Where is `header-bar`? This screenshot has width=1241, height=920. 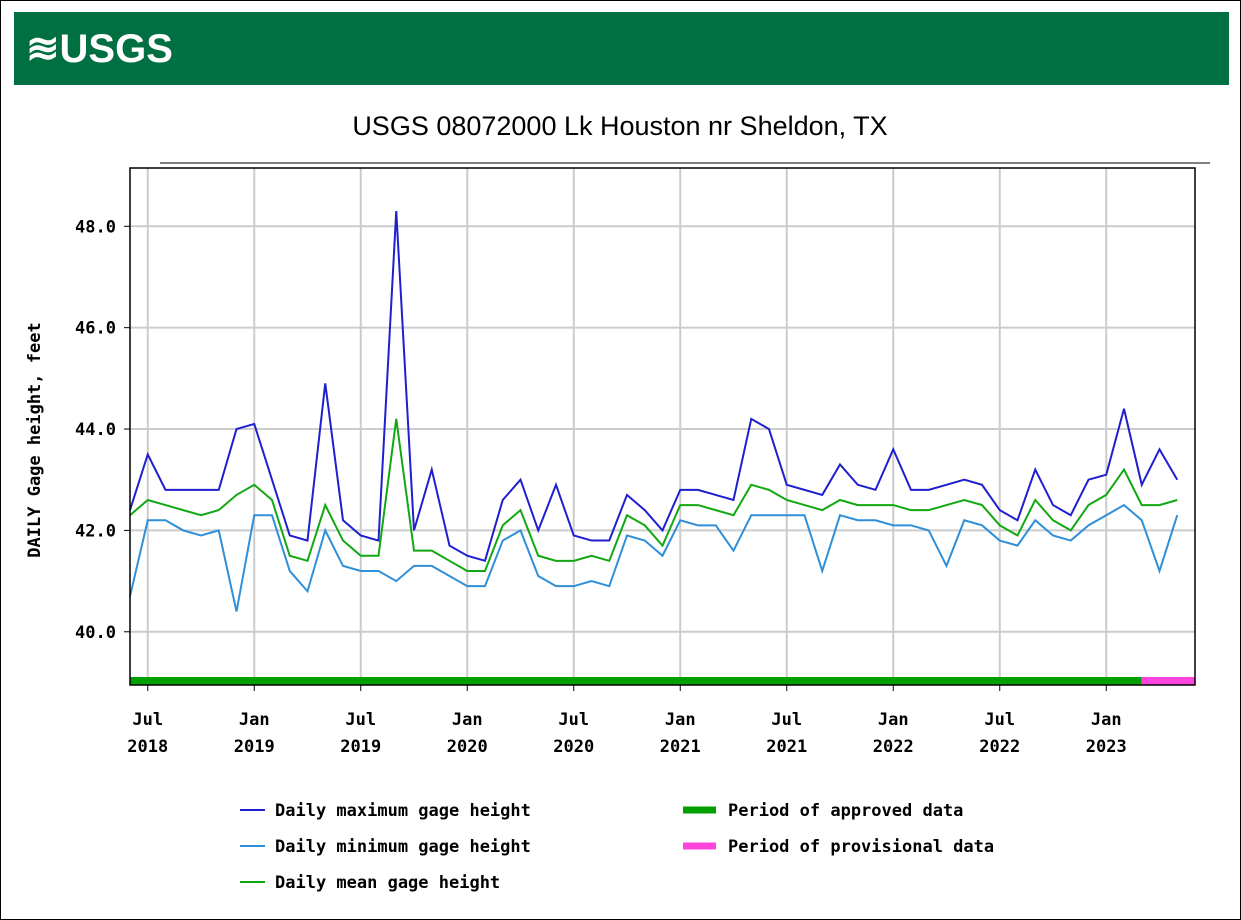 header-bar is located at coordinates (621, 48).